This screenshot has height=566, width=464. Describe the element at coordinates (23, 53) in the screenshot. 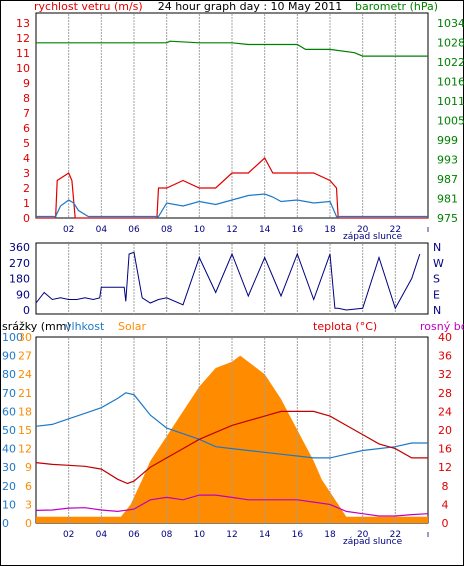

I see `left-tick-label: 11` at that location.